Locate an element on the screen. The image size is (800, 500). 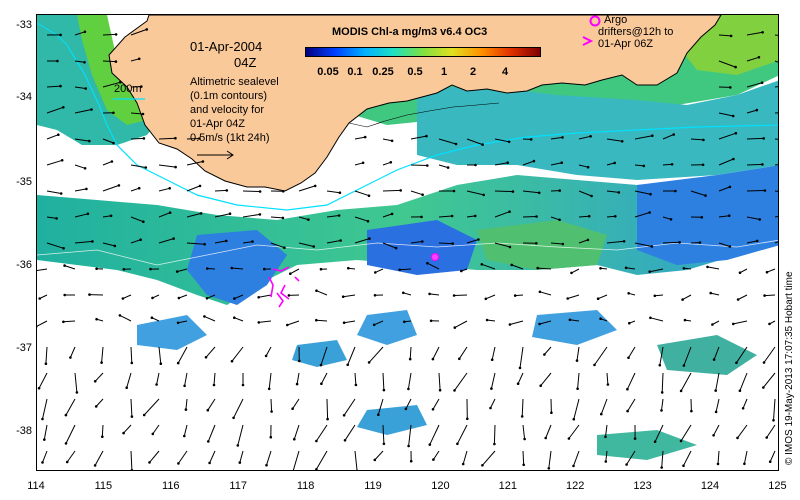
x-tick-label: 123 is located at coordinates (642, 486).